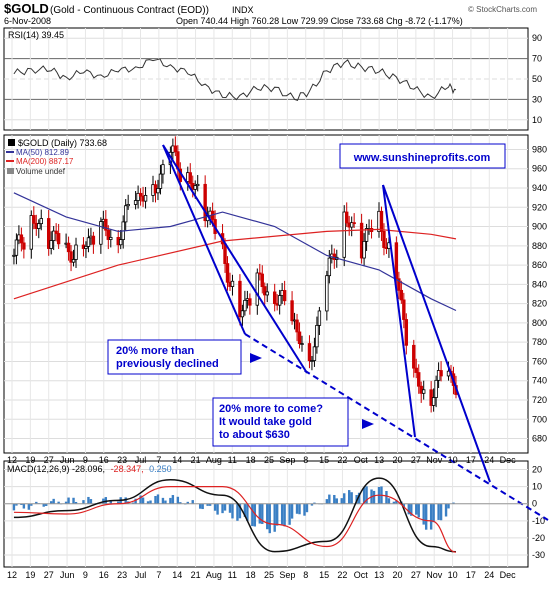 The width and height of the screenshot is (550, 592). I want to click on x-label-bot-26: 24, so click(489, 575).